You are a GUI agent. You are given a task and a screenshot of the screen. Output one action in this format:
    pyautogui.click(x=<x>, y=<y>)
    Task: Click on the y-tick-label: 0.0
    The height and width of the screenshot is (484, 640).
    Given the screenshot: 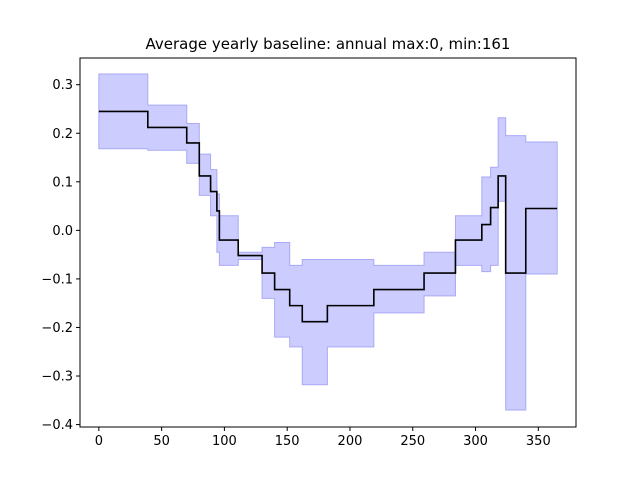 What is the action you would take?
    pyautogui.click(x=62, y=231)
    